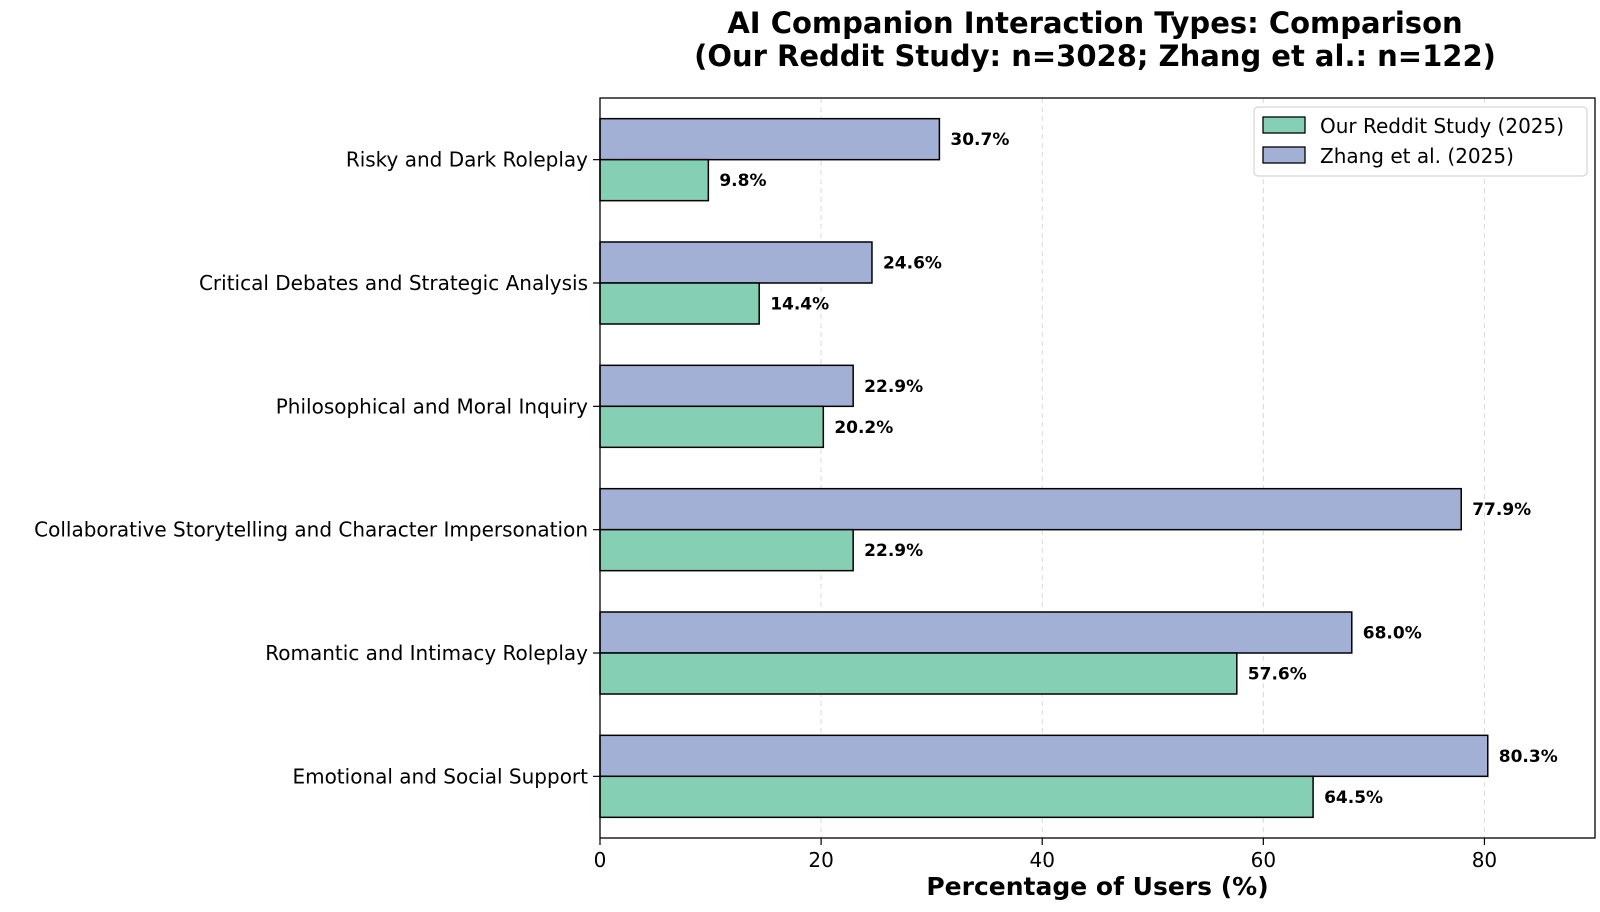 The height and width of the screenshot is (912, 1600). Describe the element at coordinates (393, 283) in the screenshot. I see `category-label: Critical Debates and Strategic Analysis` at that location.